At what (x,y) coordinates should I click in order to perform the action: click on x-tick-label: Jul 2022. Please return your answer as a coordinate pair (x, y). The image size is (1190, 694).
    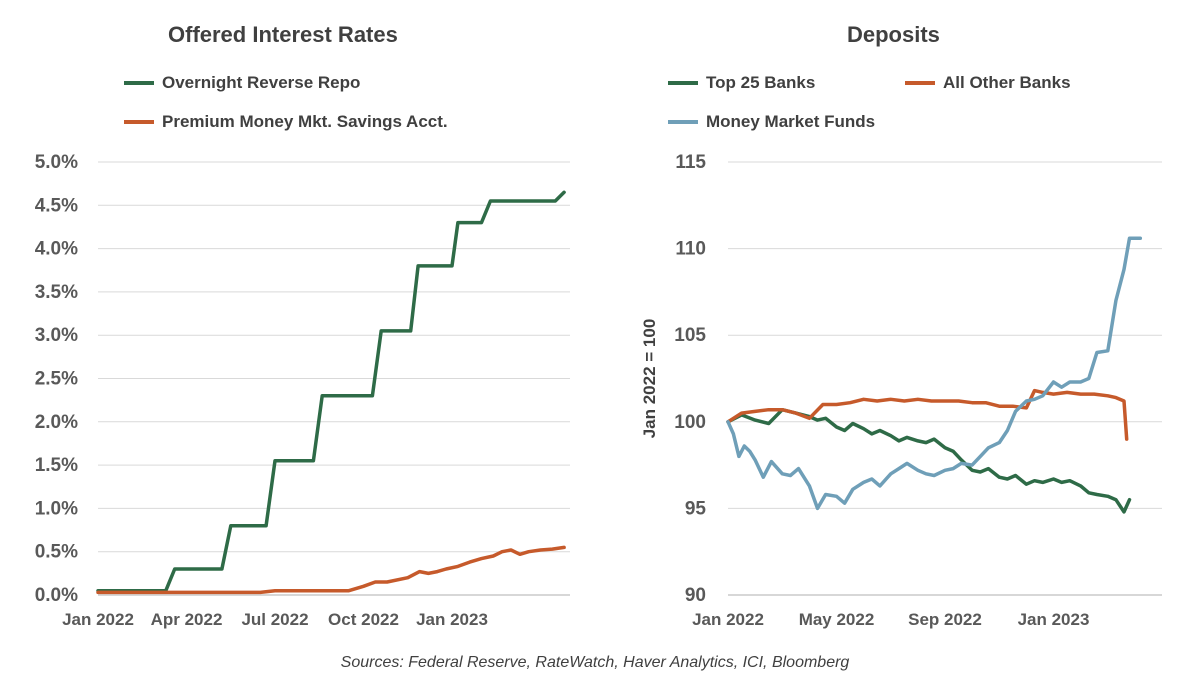
    Looking at the image, I should click on (274, 619).